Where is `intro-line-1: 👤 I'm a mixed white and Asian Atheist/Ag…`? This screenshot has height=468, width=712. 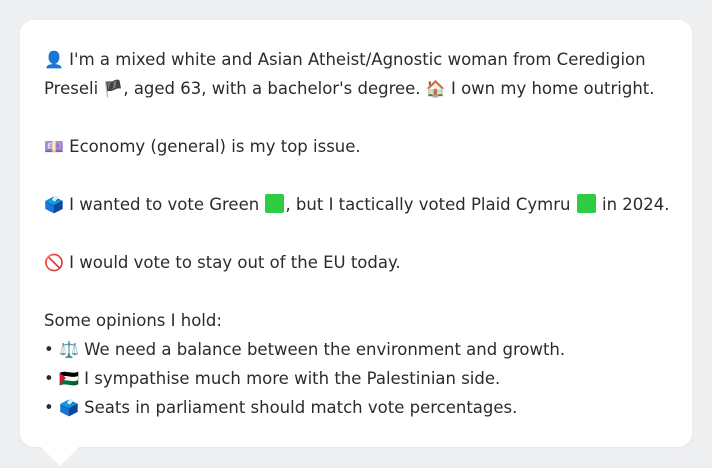
intro-line-1: 👤 I'm a mixed white and Asian Atheist/Ag… is located at coordinates (356, 59).